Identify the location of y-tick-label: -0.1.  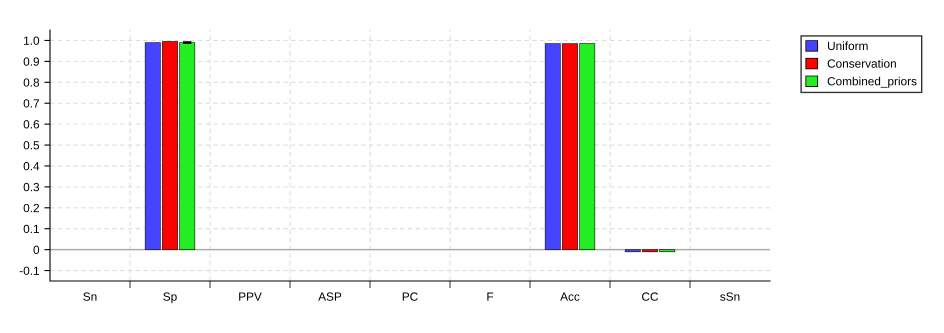
(30, 270).